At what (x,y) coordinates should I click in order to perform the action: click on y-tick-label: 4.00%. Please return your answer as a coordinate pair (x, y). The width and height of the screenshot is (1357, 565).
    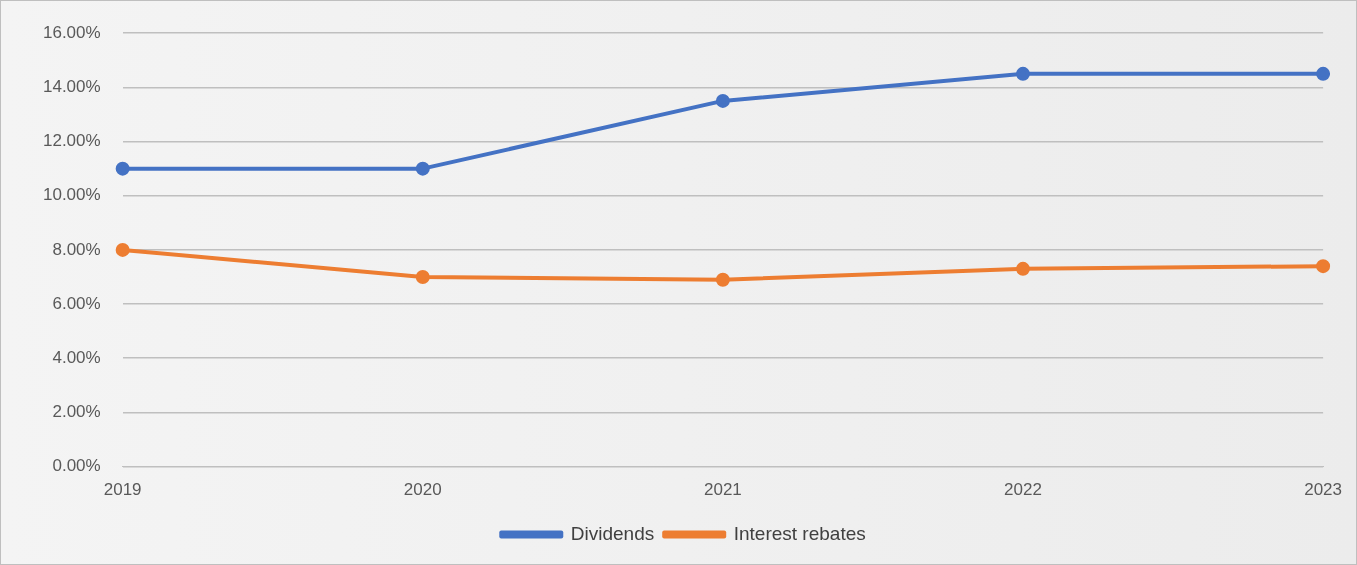
    Looking at the image, I should click on (76, 357).